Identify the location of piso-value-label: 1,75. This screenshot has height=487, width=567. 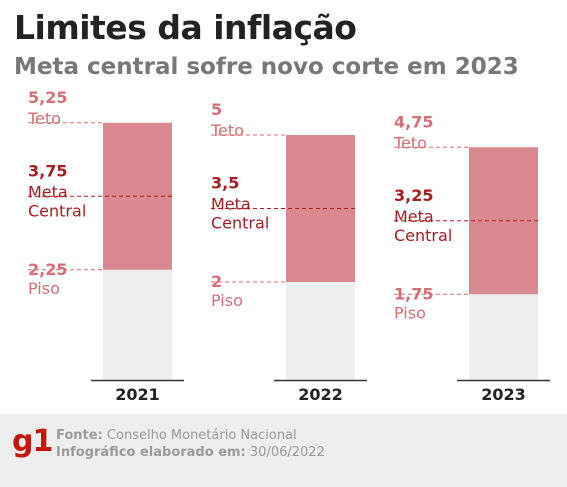
(413, 293).